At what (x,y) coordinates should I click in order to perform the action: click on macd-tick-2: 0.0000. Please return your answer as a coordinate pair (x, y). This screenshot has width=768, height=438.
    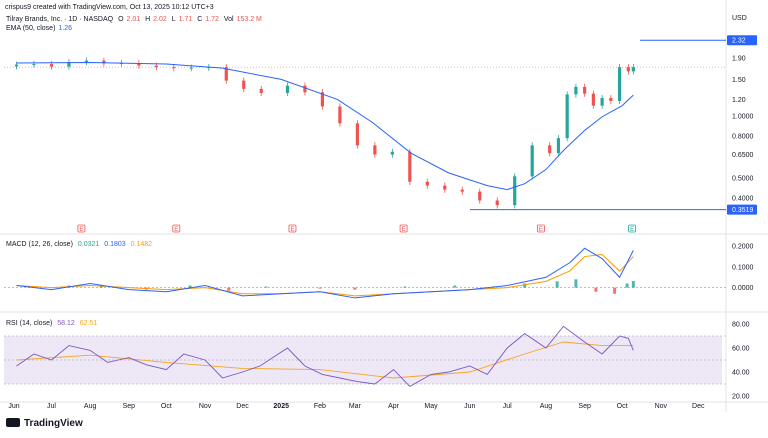
    Looking at the image, I should click on (743, 288).